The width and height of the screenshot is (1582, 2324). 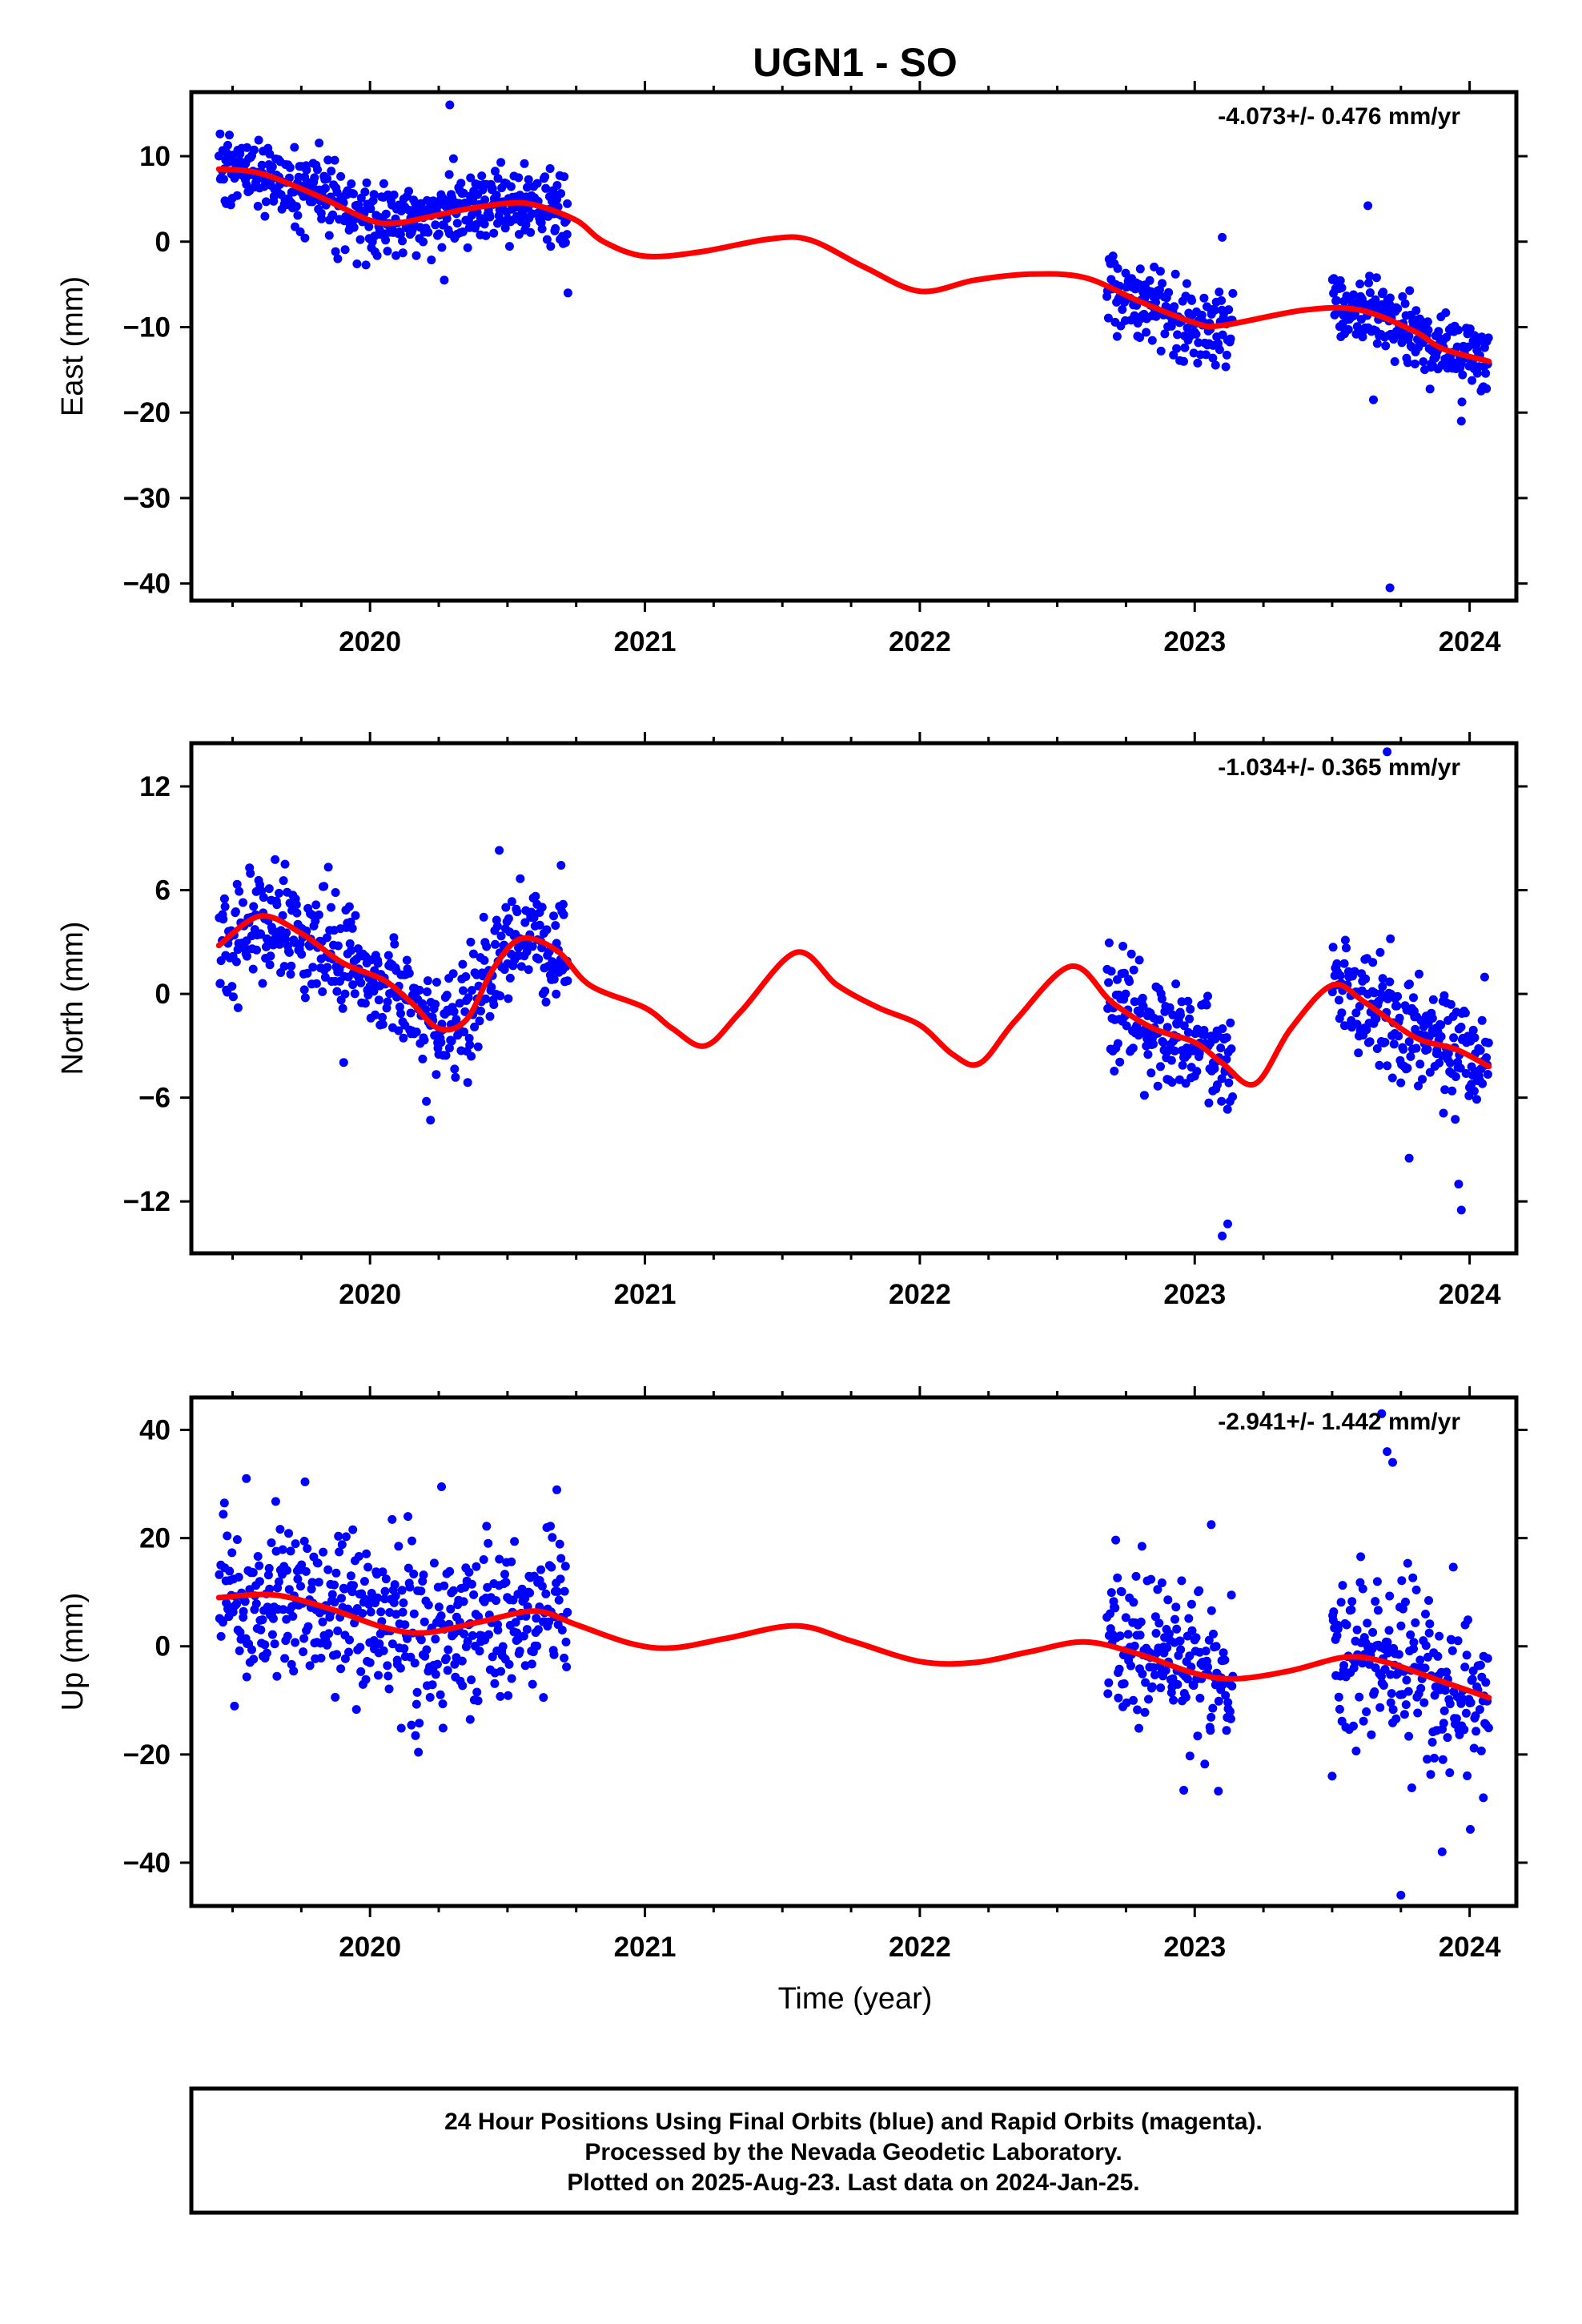 What do you see at coordinates (645, 1947) in the screenshot?
I see `up-xtick-label: 2021` at bounding box center [645, 1947].